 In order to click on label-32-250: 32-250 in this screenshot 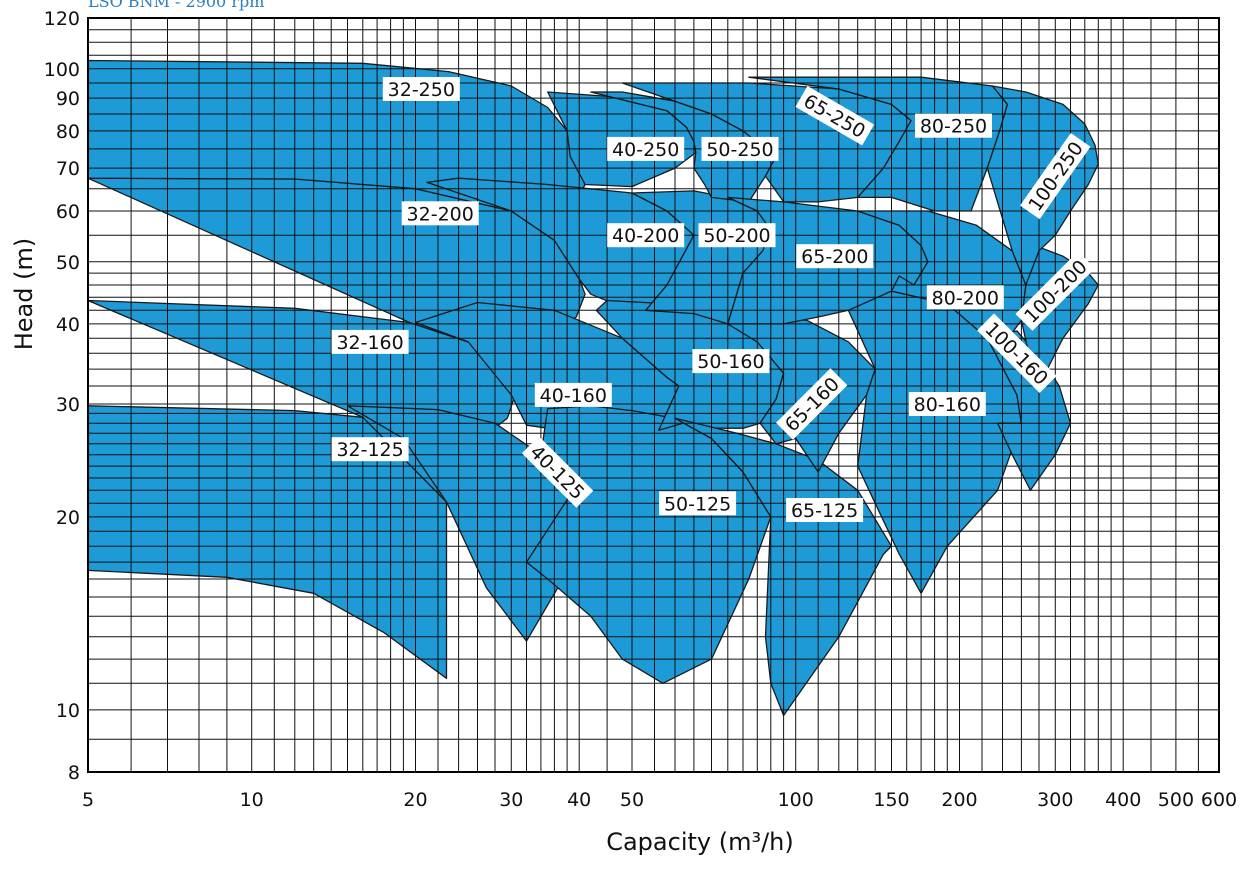, I will do `click(421, 89)`.